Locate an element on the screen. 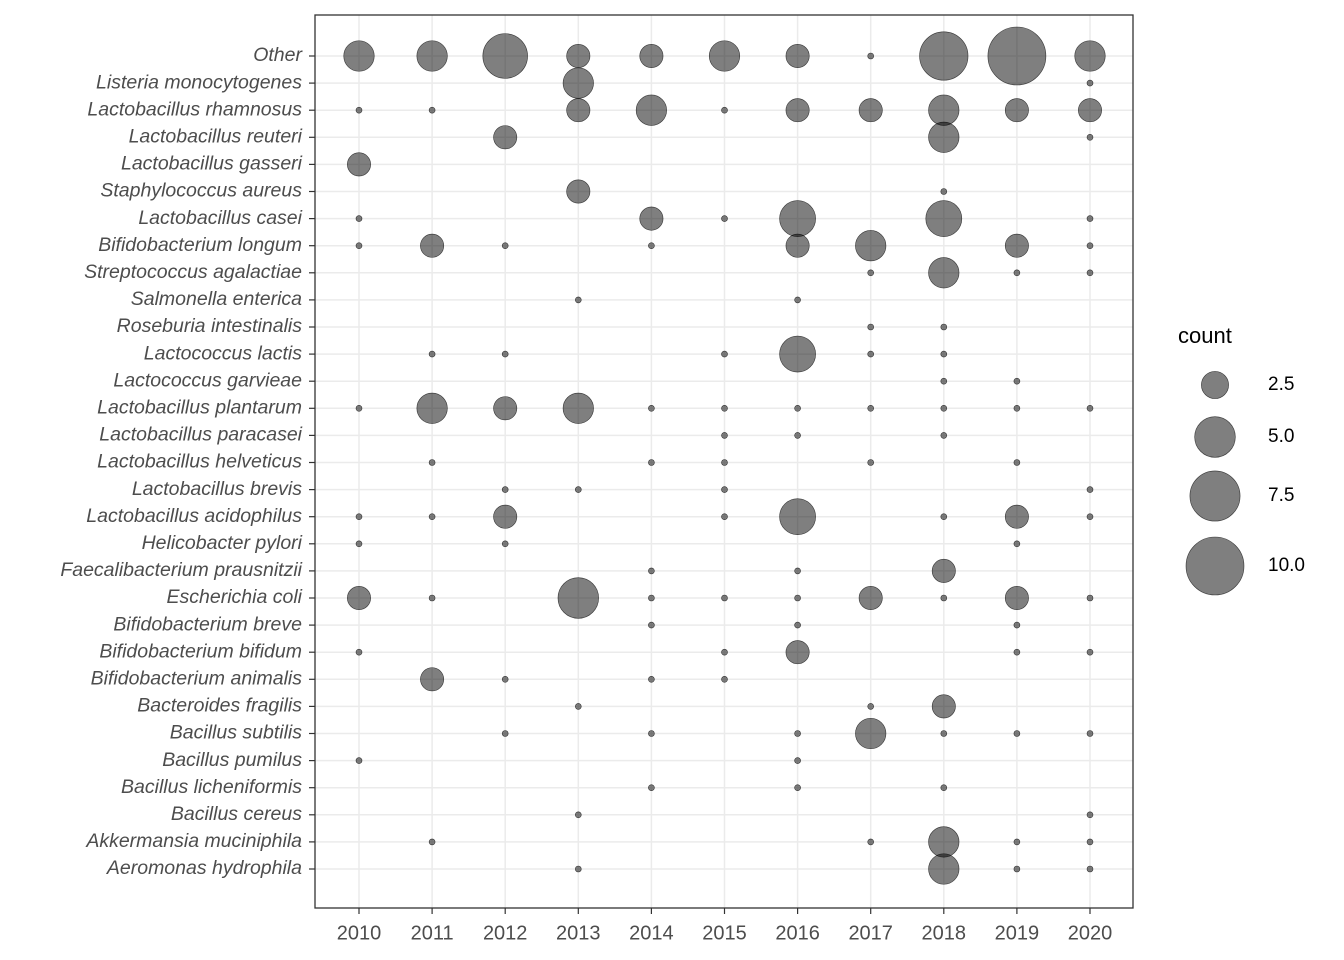  x-tick-label: 2017 is located at coordinates (870, 933).